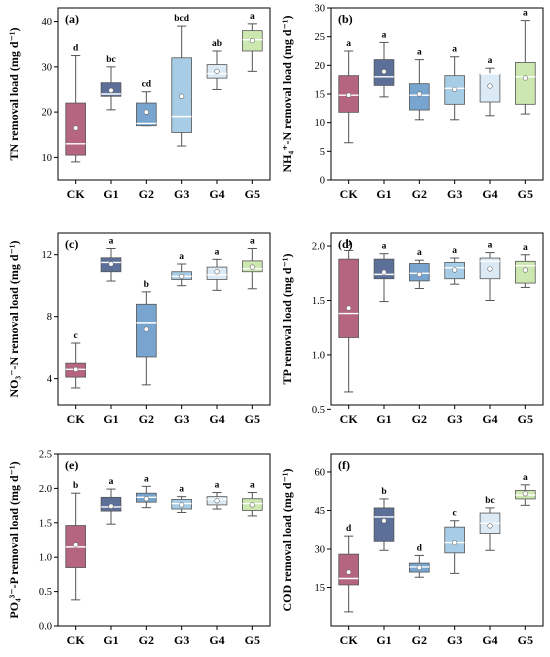  What do you see at coordinates (71, 244) in the screenshot?
I see `panel-label: (c)` at bounding box center [71, 244].